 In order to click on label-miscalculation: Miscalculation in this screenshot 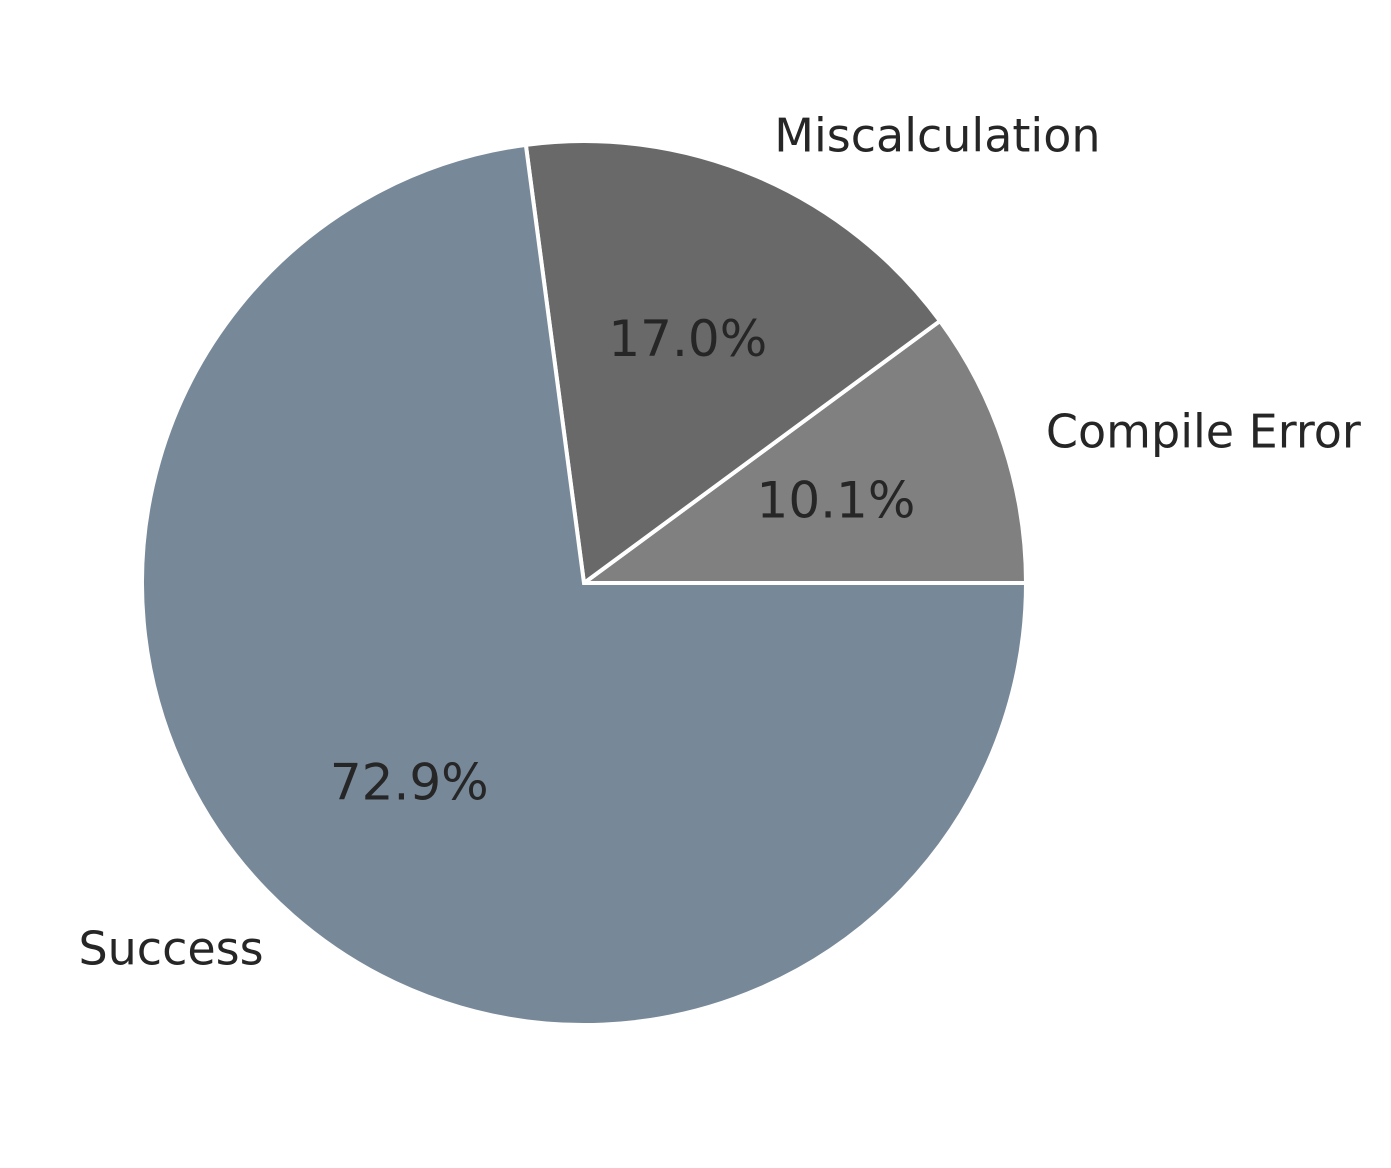, I will do `click(937, 136)`.